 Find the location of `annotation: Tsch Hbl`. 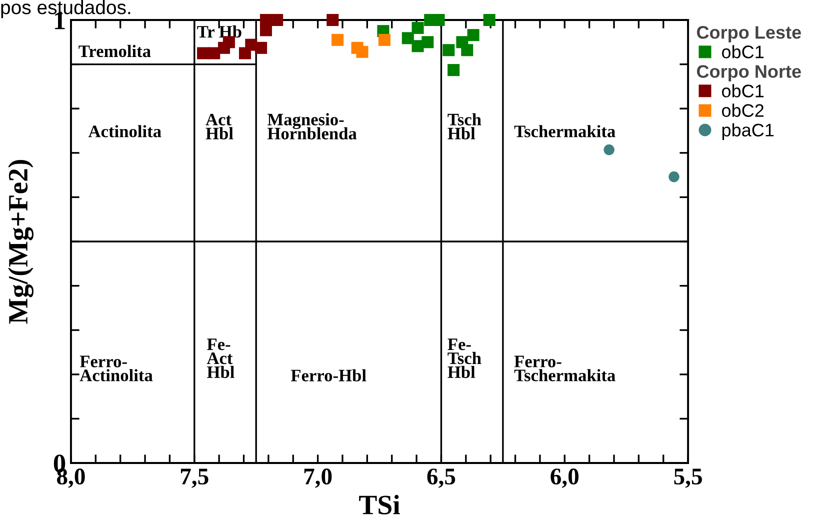

annotation: Tsch Hbl is located at coordinates (465, 126).